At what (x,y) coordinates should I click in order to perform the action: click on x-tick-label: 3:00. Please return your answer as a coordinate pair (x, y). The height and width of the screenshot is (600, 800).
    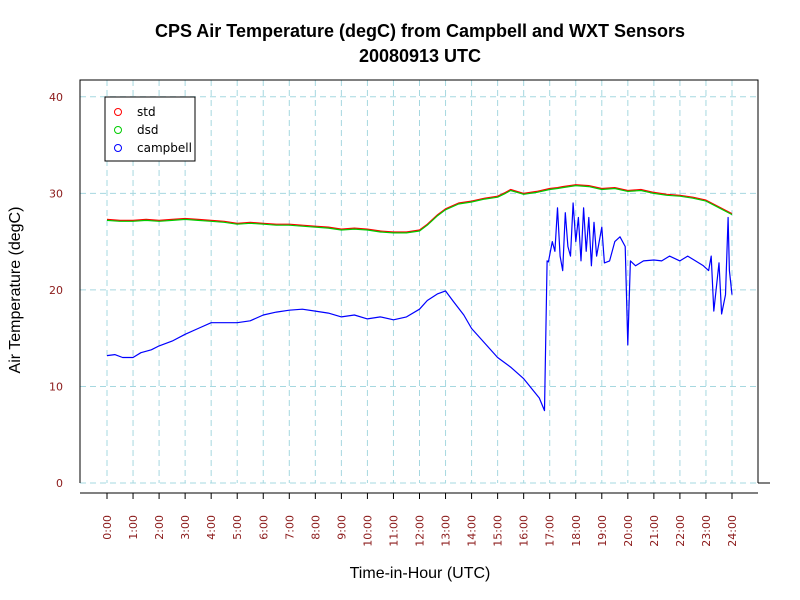
    Looking at the image, I should click on (185, 527).